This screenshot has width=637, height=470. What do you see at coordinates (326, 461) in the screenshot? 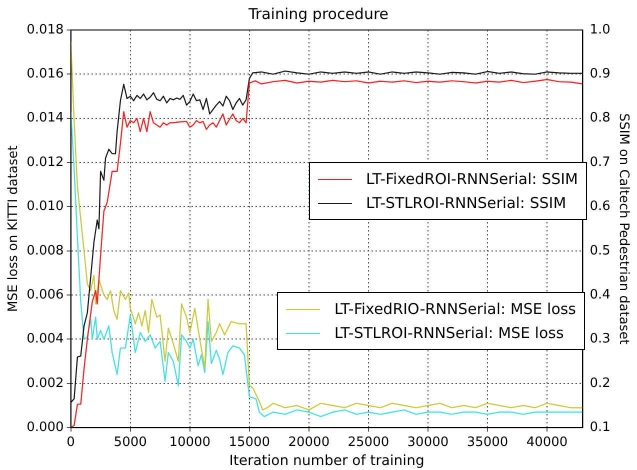
I see `x-axis-title: Iteration number of training` at bounding box center [326, 461].